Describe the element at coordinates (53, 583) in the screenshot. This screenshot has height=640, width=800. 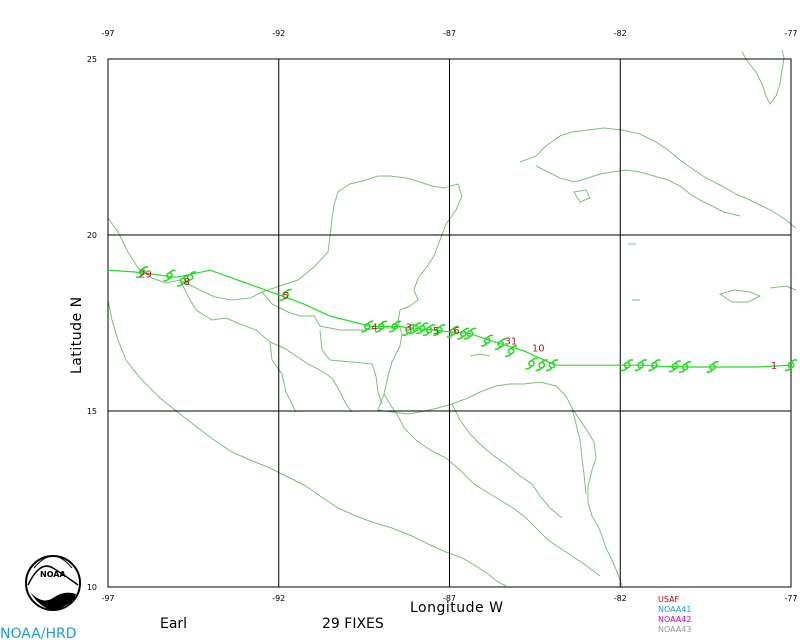
I see `noaa-logo: NOAA` at that location.